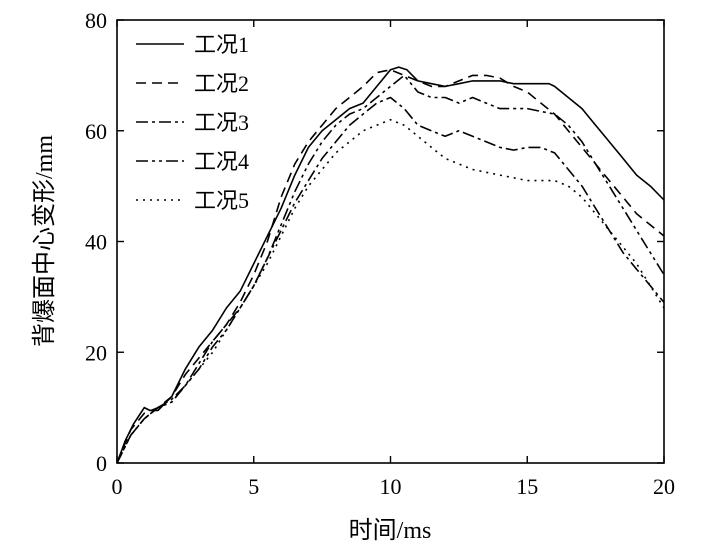 The width and height of the screenshot is (709, 560). What do you see at coordinates (44, 241) in the screenshot?
I see `y-axis-label: 背爆面中心变形/mm` at bounding box center [44, 241].